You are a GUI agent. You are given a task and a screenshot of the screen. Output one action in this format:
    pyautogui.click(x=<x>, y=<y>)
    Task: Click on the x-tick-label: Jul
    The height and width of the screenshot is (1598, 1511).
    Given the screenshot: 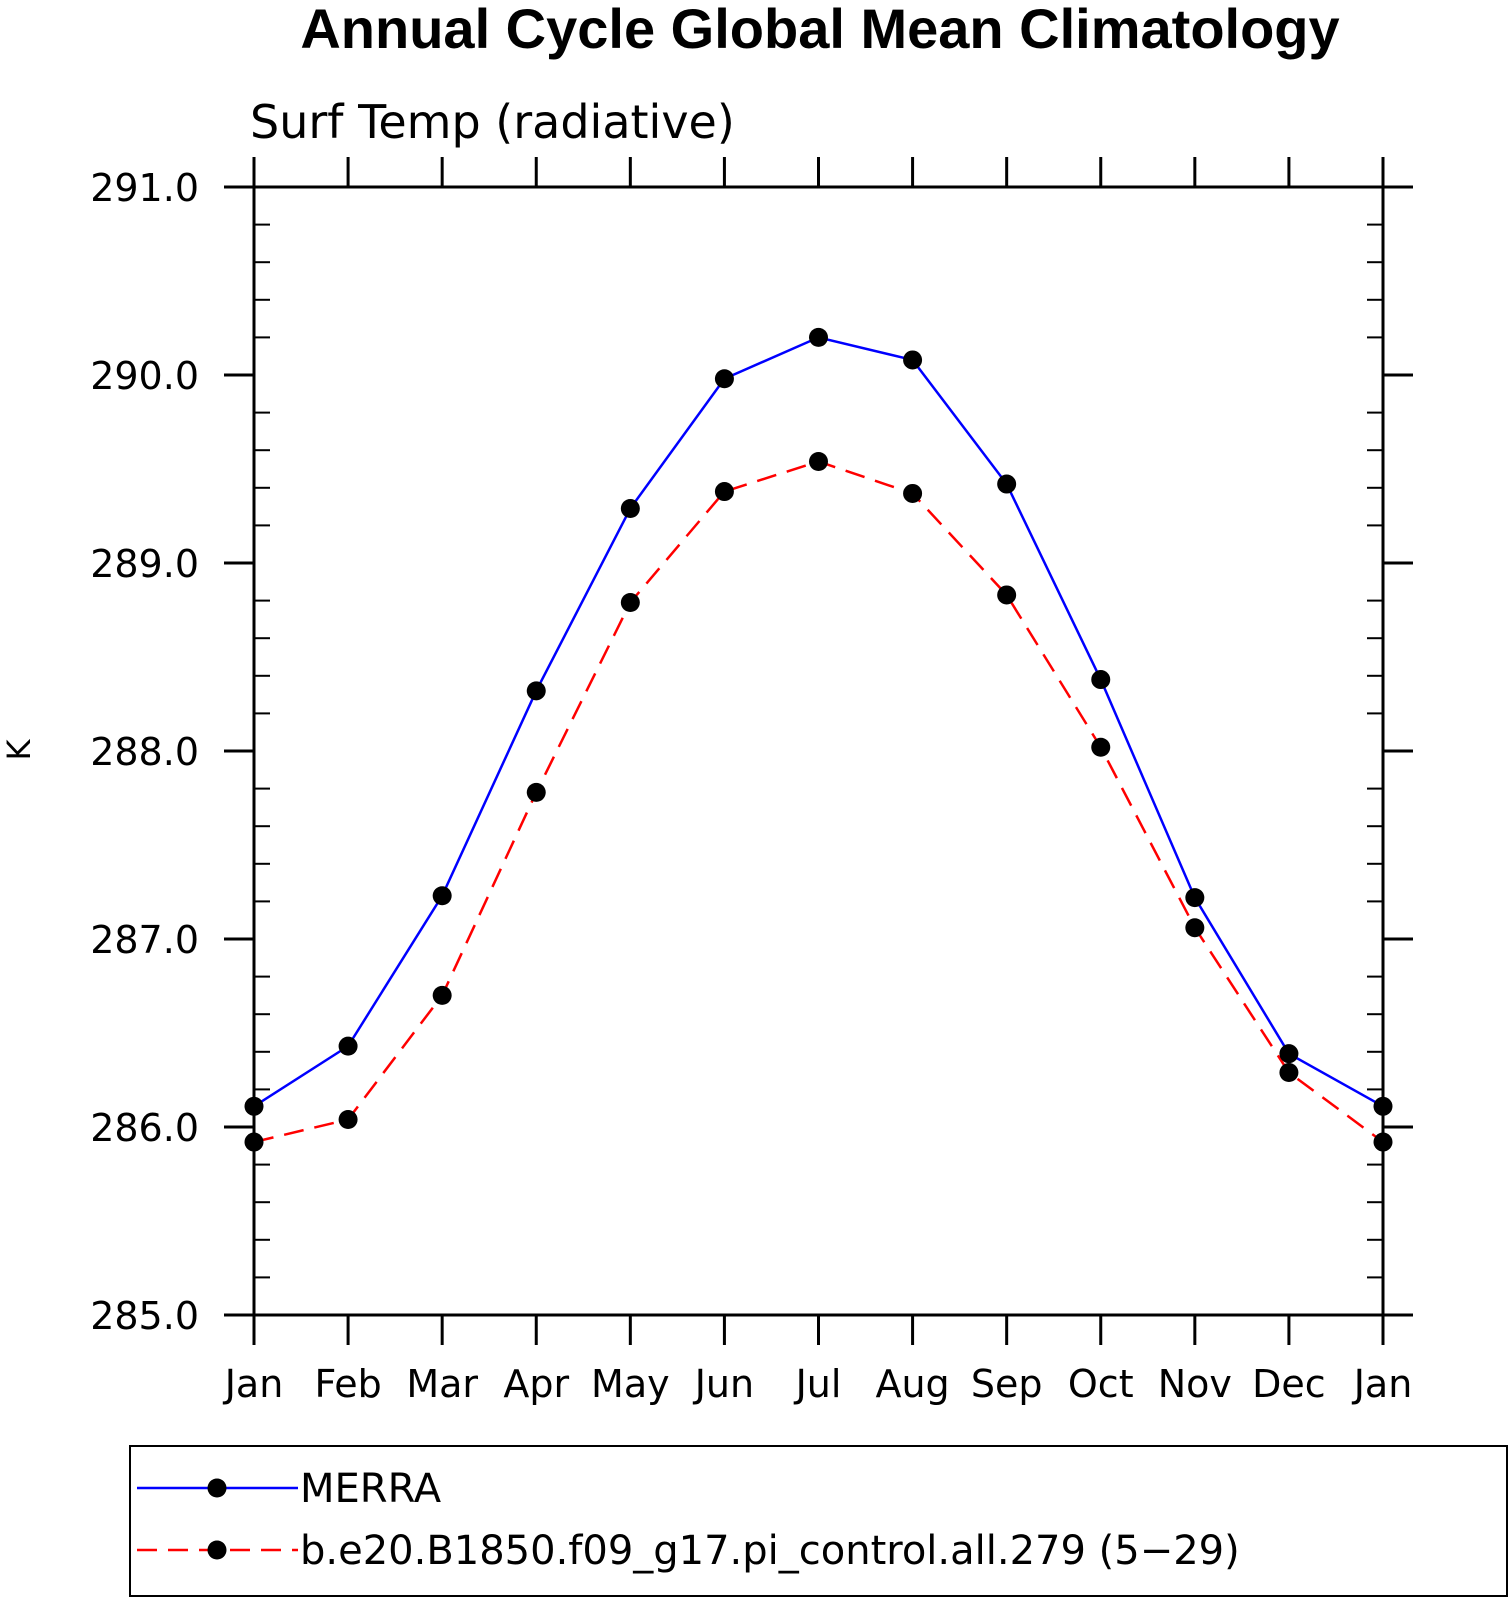 What is the action you would take?
    pyautogui.click(x=818, y=1384)
    